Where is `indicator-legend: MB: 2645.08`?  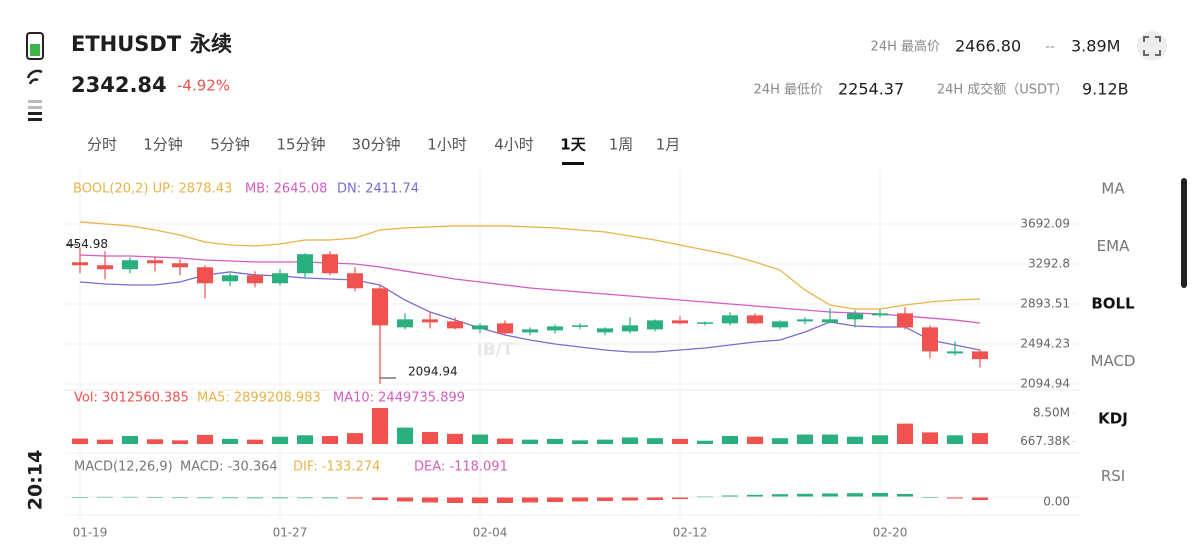 indicator-legend: MB: 2645.08 is located at coordinates (286, 189).